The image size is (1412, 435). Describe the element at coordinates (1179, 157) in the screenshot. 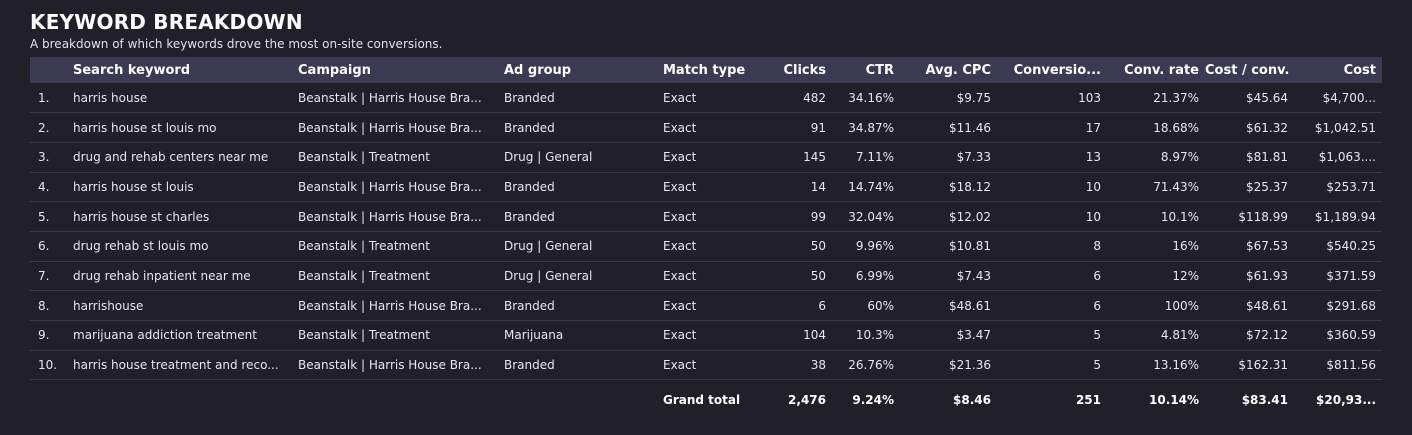

I see `cell-conv-rate: 8.97%` at that location.